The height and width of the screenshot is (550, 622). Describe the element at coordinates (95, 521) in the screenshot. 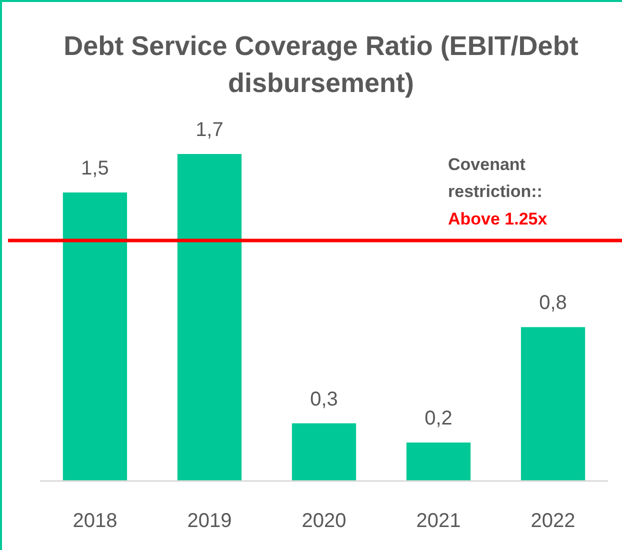

I see `x-tick-label: 2018` at that location.